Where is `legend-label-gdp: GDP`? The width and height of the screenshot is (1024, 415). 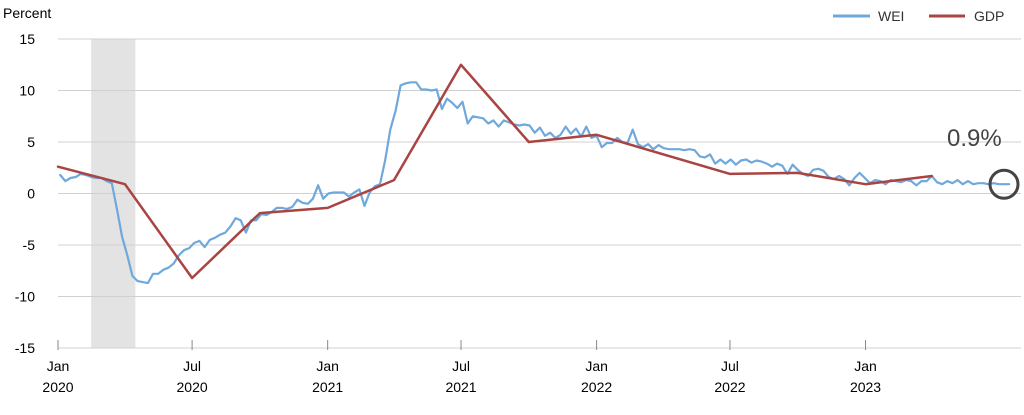 legend-label-gdp: GDP is located at coordinates (989, 16).